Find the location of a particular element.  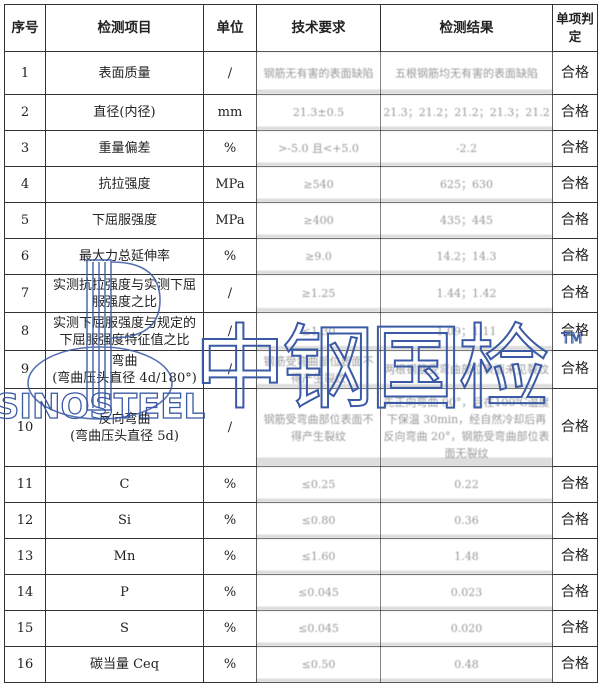

table-row: 6 最大力总延伸率% ≥9.0 14.2；14.3 合格 is located at coordinates (301, 256).